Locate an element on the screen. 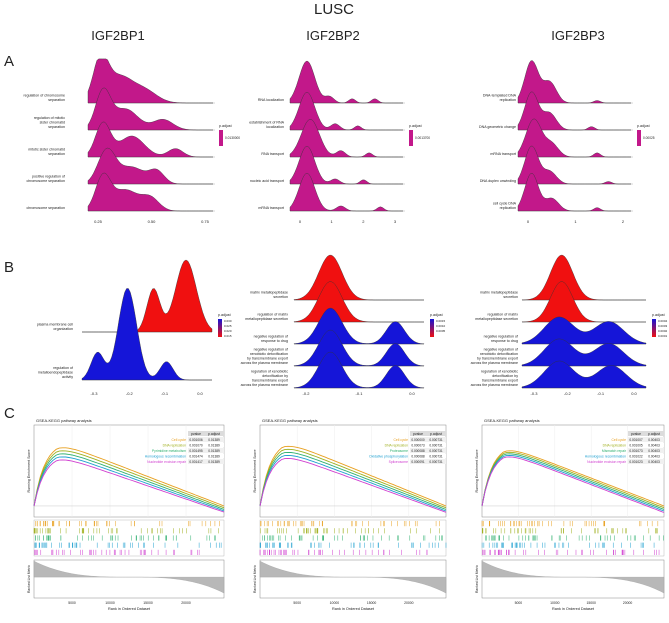  legend-value: 0.030 is located at coordinates (228, 321).